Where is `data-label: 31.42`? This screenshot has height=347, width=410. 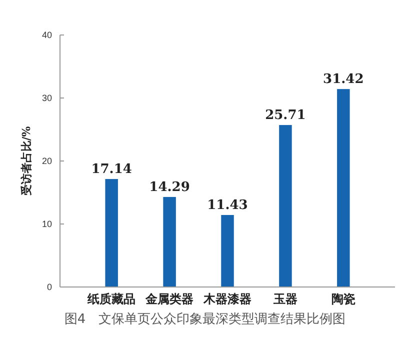
data-label: 31.42 is located at coordinates (343, 80).